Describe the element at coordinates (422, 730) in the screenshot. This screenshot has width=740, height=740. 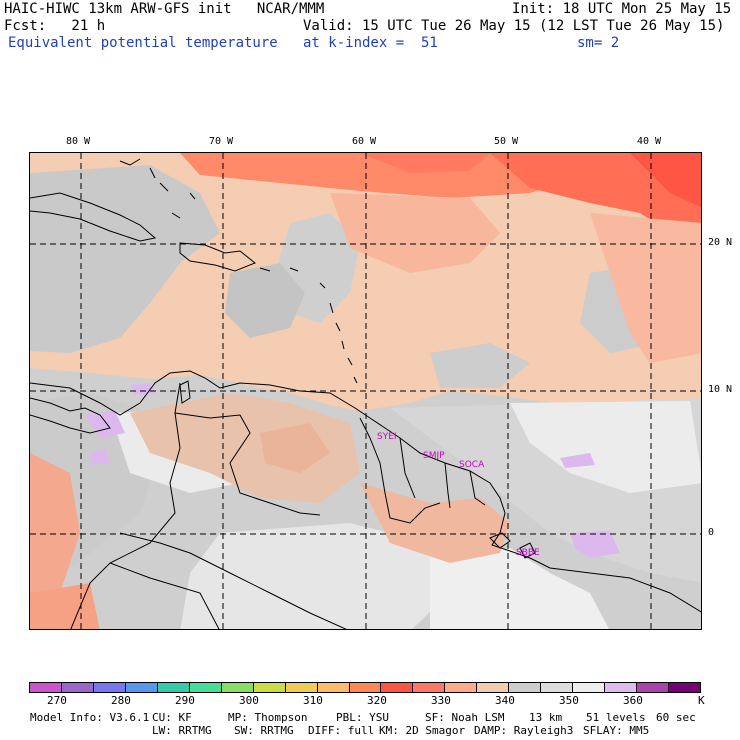
I see `km-option: KM: 2D Smagor` at that location.